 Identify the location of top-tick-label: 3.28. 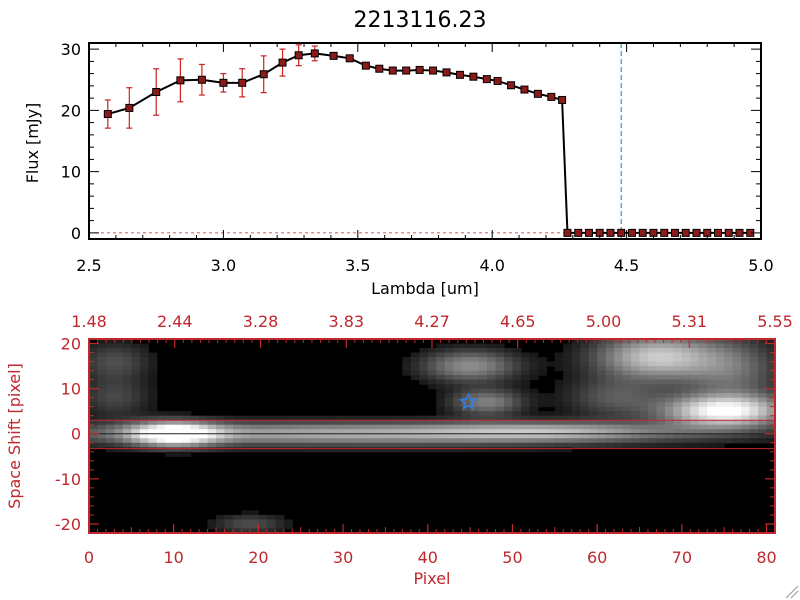
(261, 321).